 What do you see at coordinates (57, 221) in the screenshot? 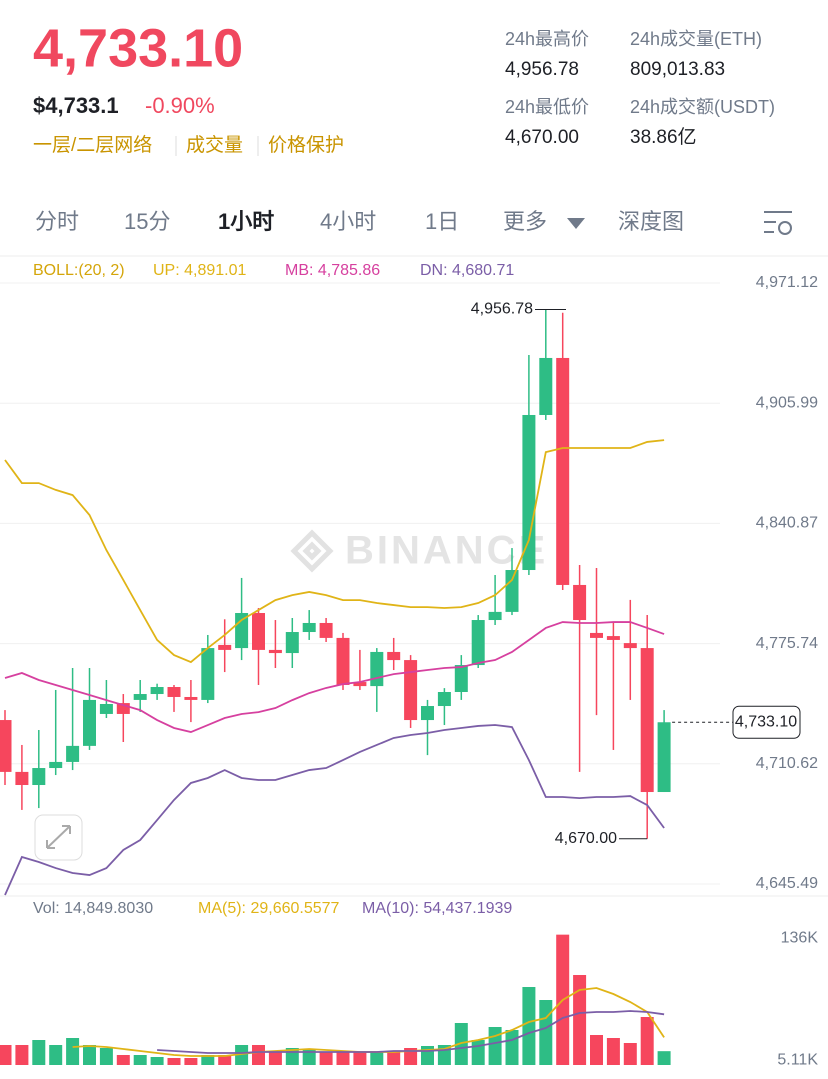
I see `tab: 分时` at bounding box center [57, 221].